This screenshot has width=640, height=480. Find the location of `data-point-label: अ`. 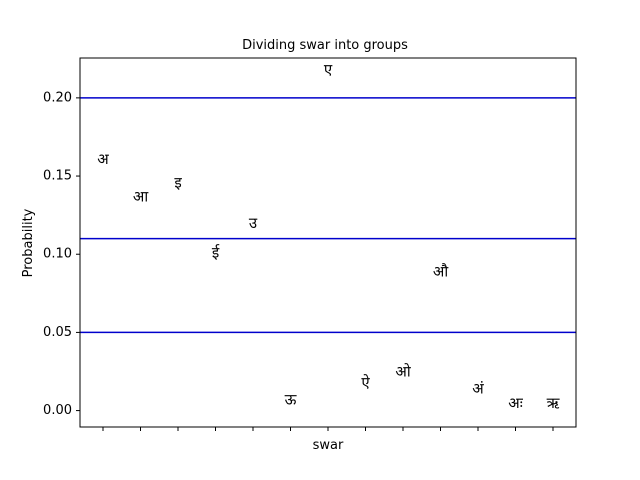

data-point-label: अ is located at coordinates (103, 159).